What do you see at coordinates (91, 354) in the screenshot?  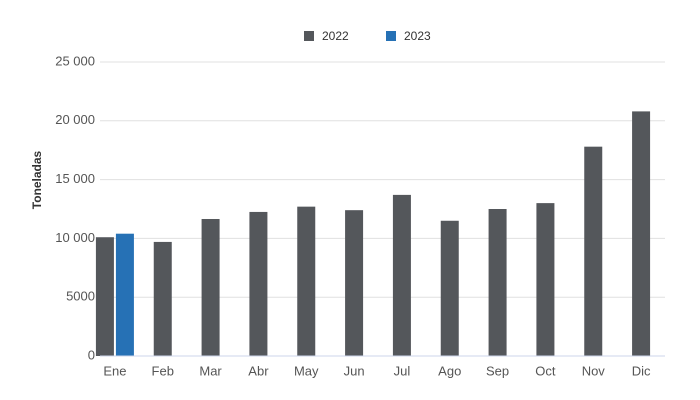 I see `y-tick-label: 0` at bounding box center [91, 354].